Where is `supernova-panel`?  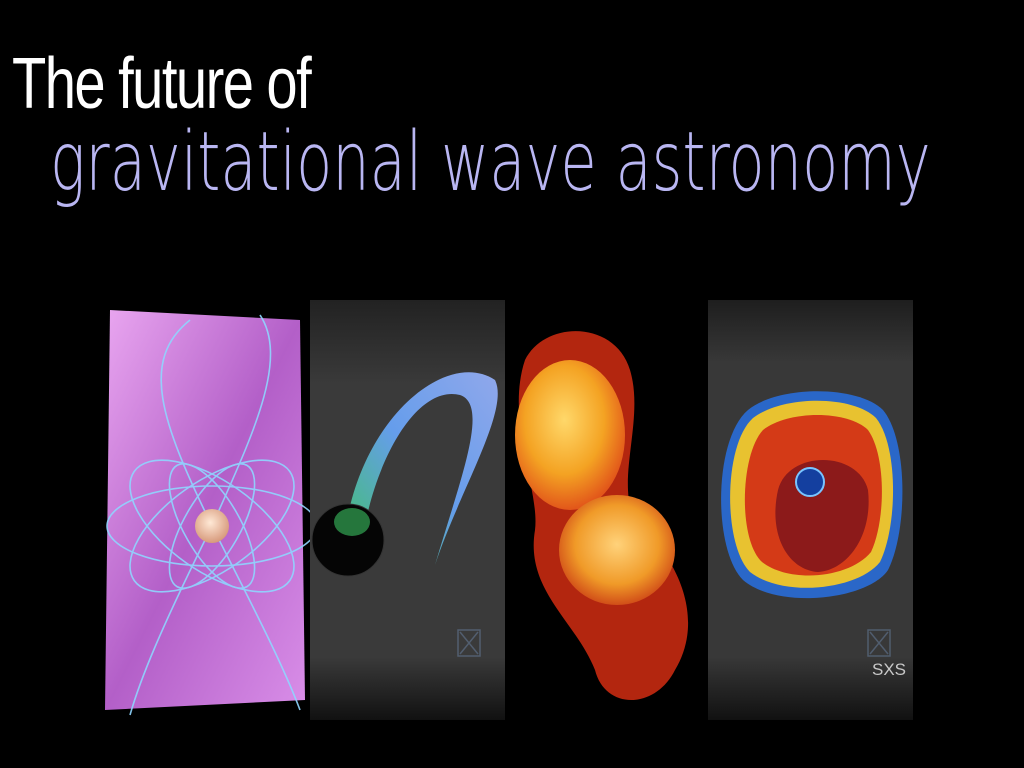
supernova-panel is located at coordinates (810, 510).